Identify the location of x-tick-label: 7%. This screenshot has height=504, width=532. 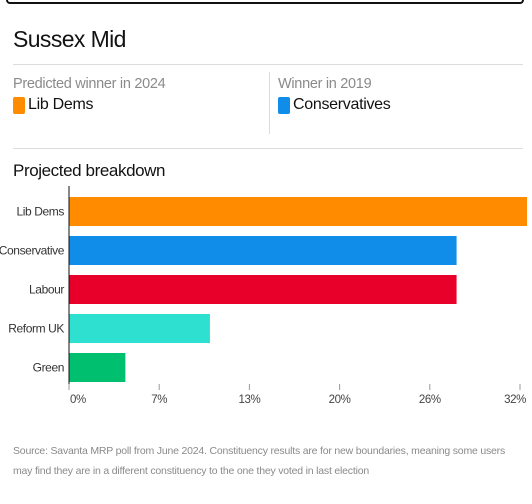
(159, 400).